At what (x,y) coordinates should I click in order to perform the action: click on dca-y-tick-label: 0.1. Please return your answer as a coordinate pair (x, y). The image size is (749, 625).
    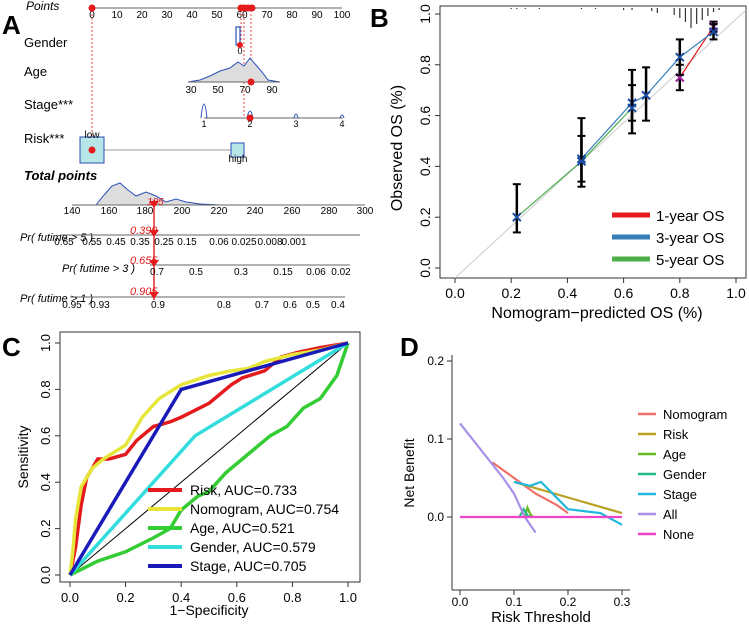
    Looking at the image, I should click on (435, 439).